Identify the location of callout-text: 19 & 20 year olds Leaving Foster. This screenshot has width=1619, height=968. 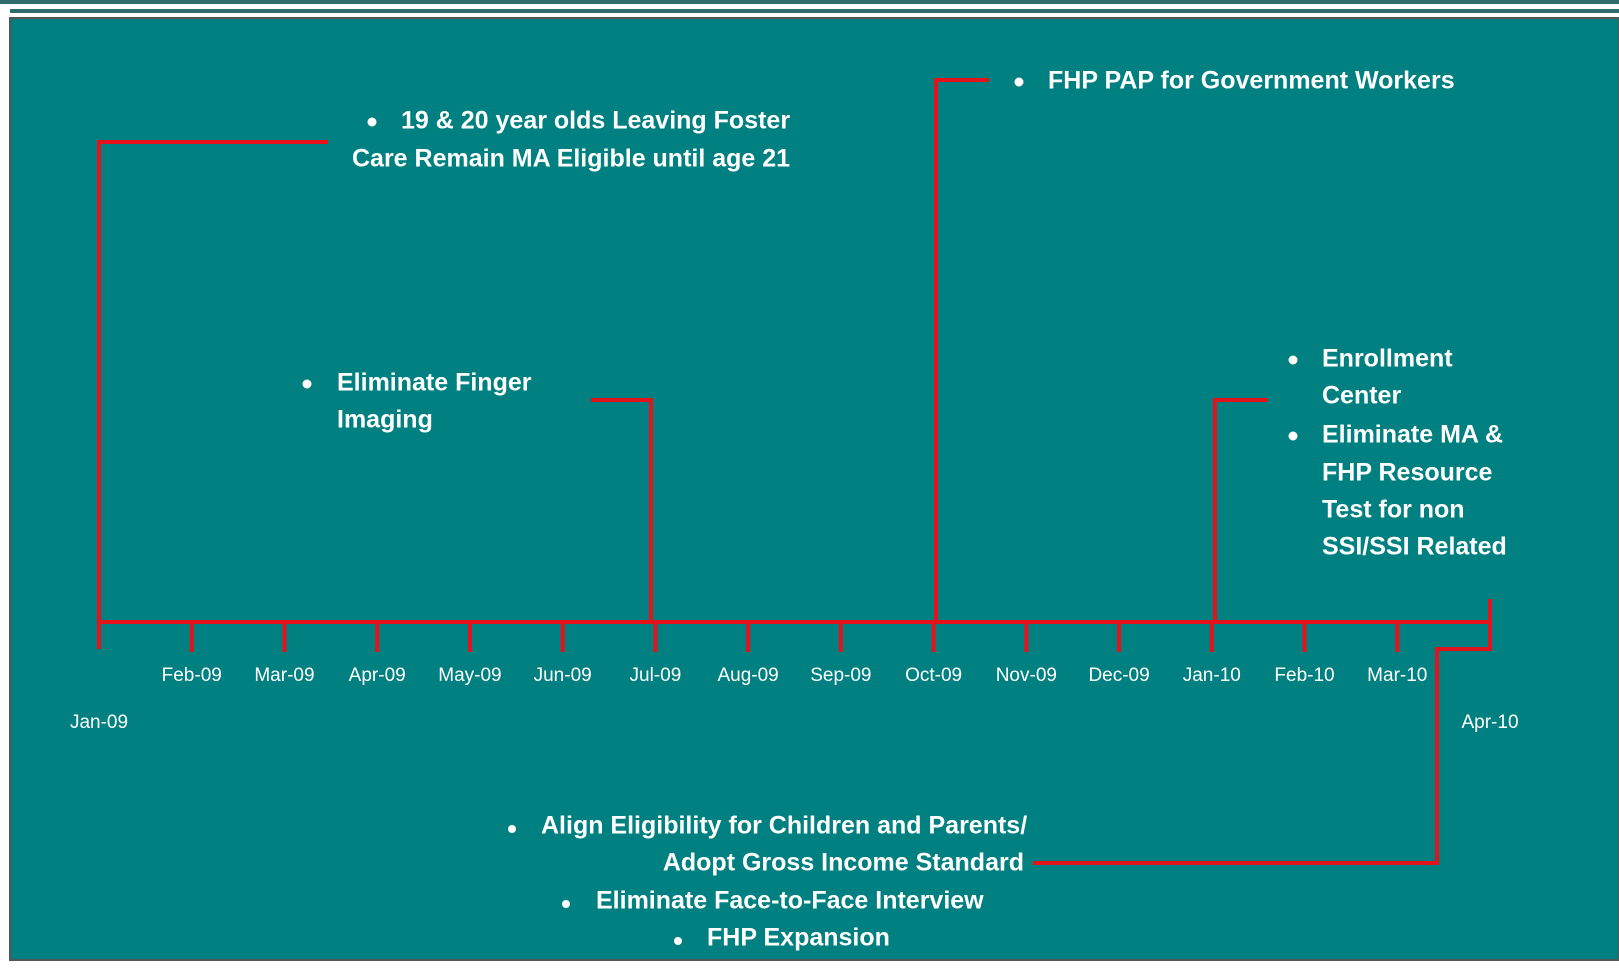
(595, 121).